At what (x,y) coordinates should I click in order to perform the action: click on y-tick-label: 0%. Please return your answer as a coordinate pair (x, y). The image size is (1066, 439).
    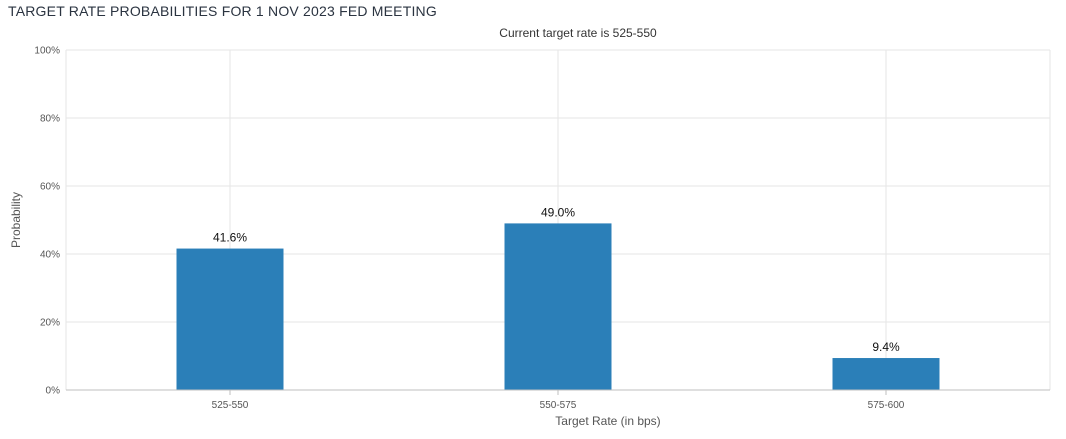
    Looking at the image, I should click on (53, 391).